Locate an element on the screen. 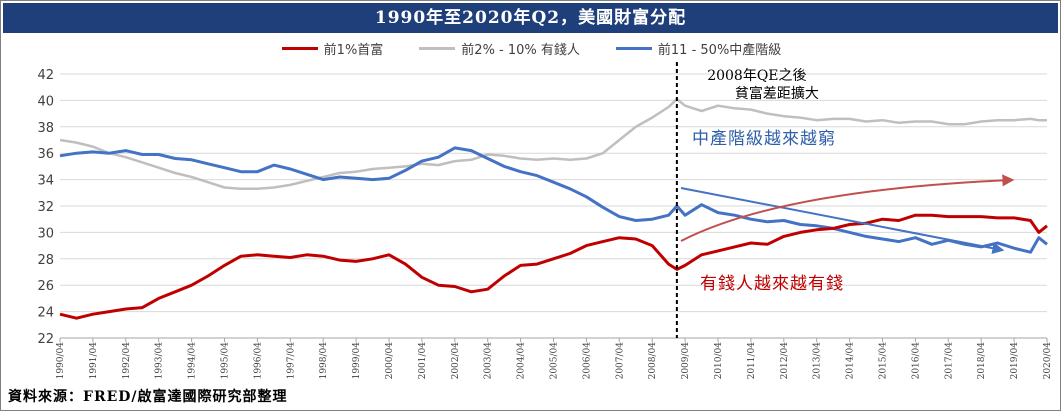 The image size is (1063, 413). x-tick-label: 2011/04 is located at coordinates (752, 361).